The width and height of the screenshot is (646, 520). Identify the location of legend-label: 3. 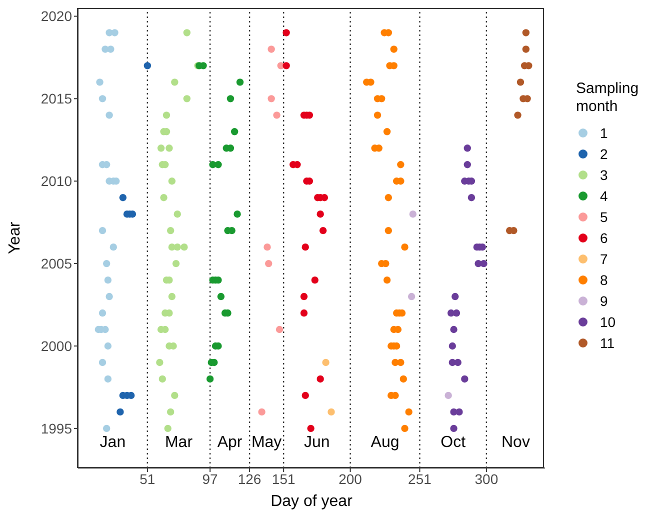
(604, 174).